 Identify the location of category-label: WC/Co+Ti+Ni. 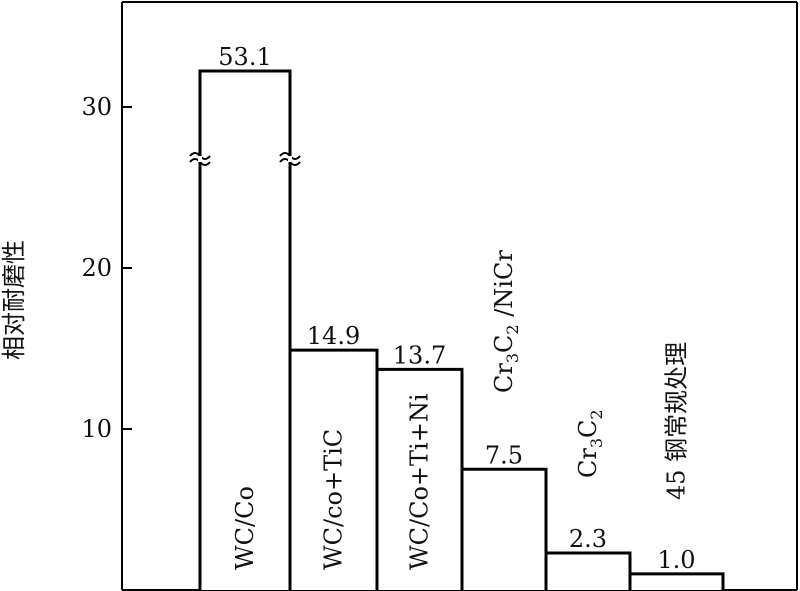
(420, 481).